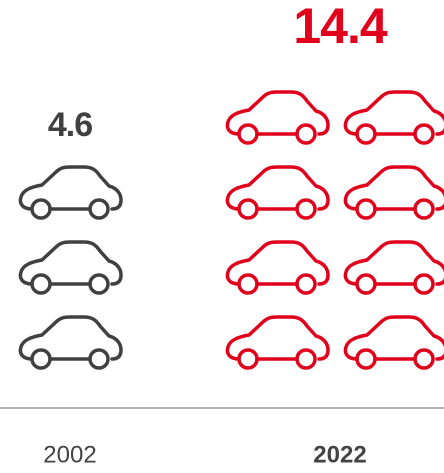 The image size is (444, 473). What do you see at coordinates (70, 125) in the screenshot?
I see `value-label: 4.6` at bounding box center [70, 125].